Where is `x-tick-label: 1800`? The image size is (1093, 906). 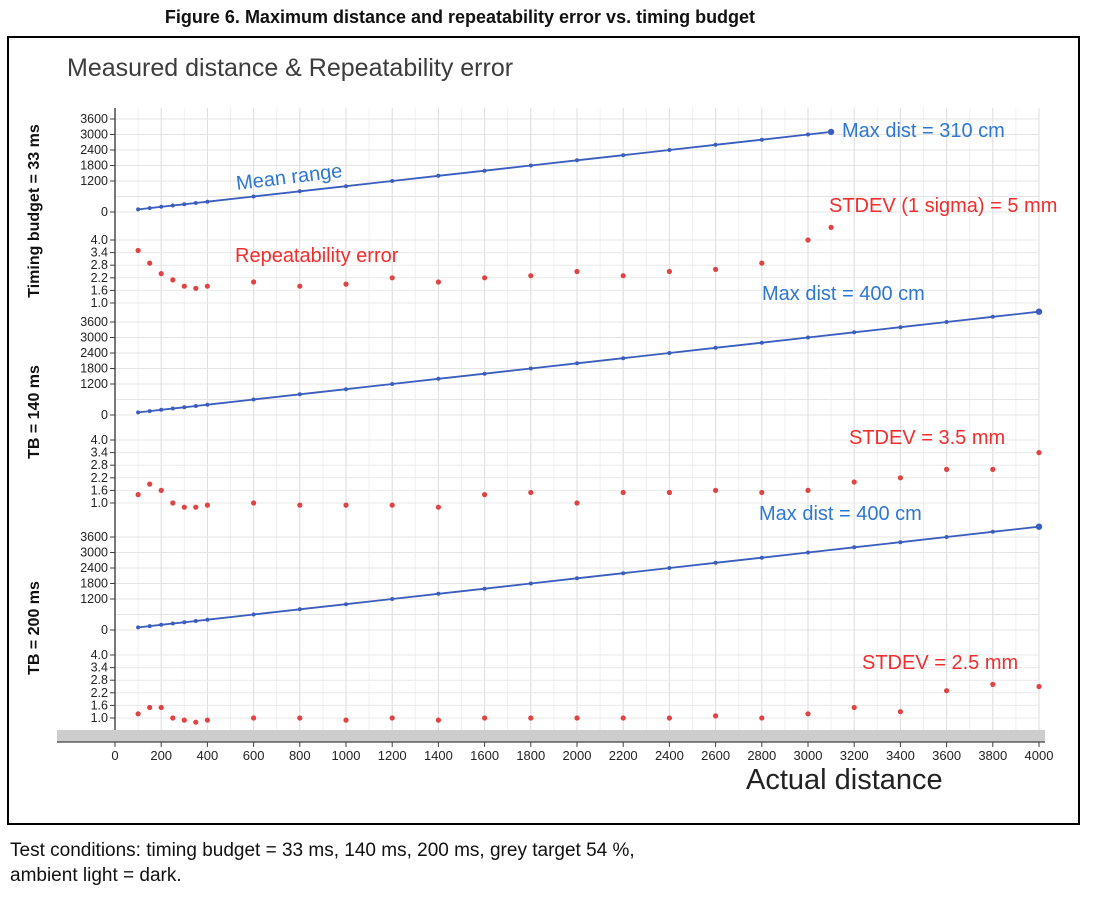 x-tick-label: 1800 is located at coordinates (530, 755).